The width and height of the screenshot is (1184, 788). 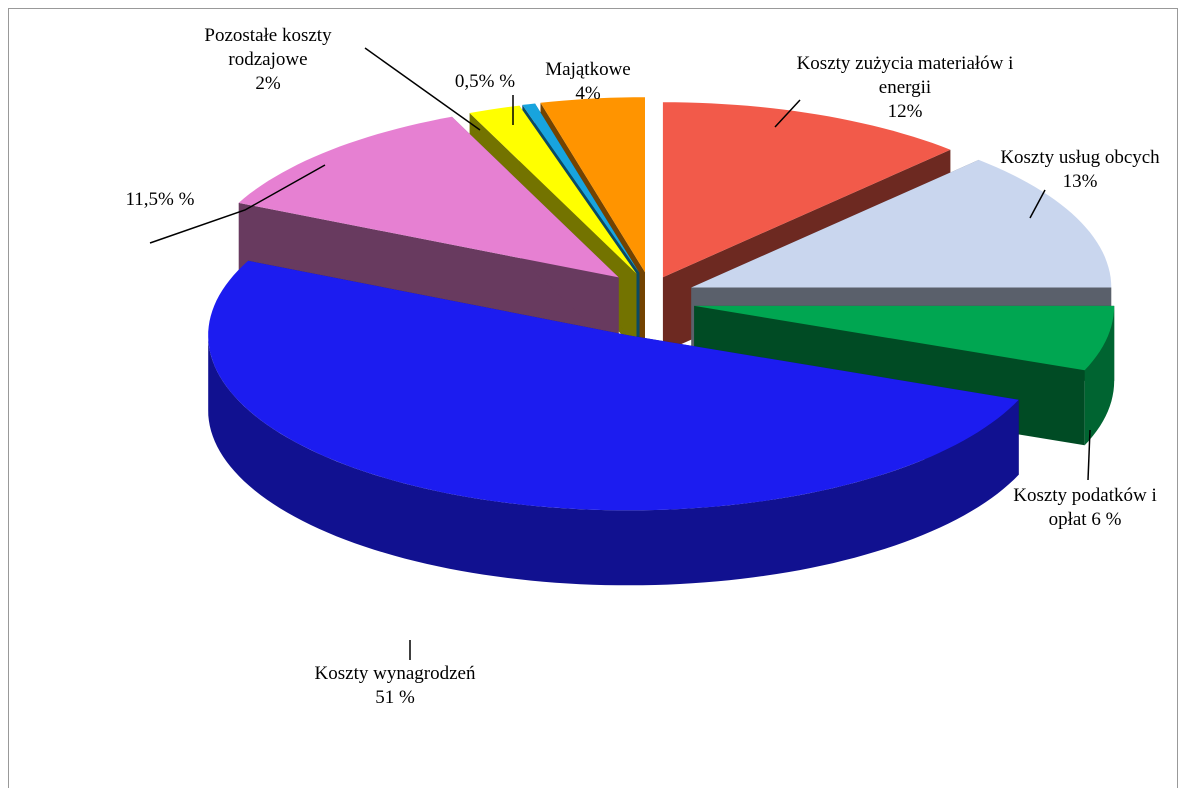 I want to click on data-label: Majątkowe 4%, so click(x=588, y=82).